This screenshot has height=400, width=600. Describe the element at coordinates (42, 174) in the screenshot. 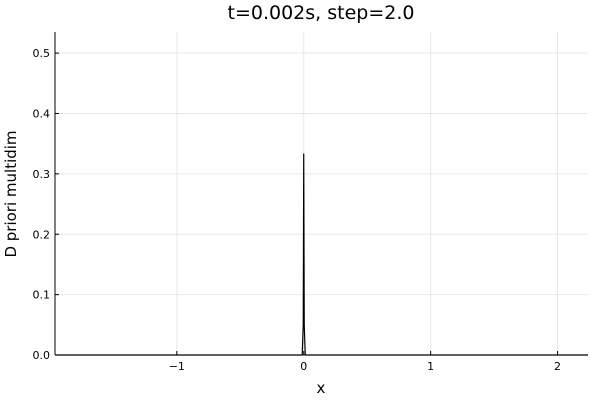

I see `y-tick-label: 0.3` at that location.